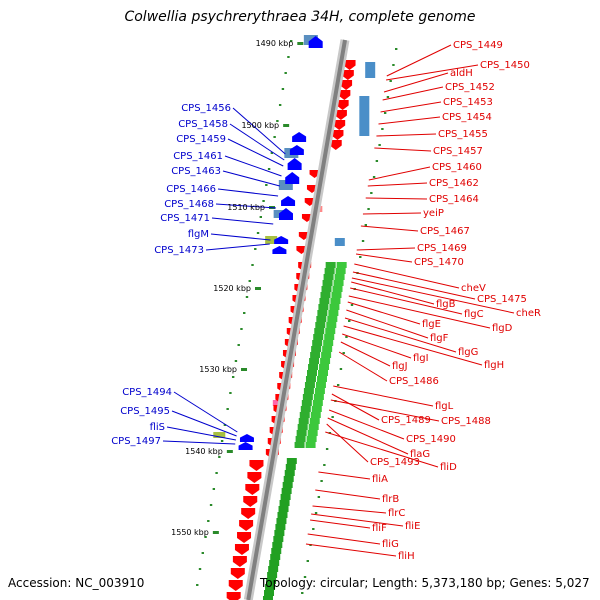 The height and width of the screenshot is (600, 600). I want to click on gene-label: CPS_1490, so click(431, 439).